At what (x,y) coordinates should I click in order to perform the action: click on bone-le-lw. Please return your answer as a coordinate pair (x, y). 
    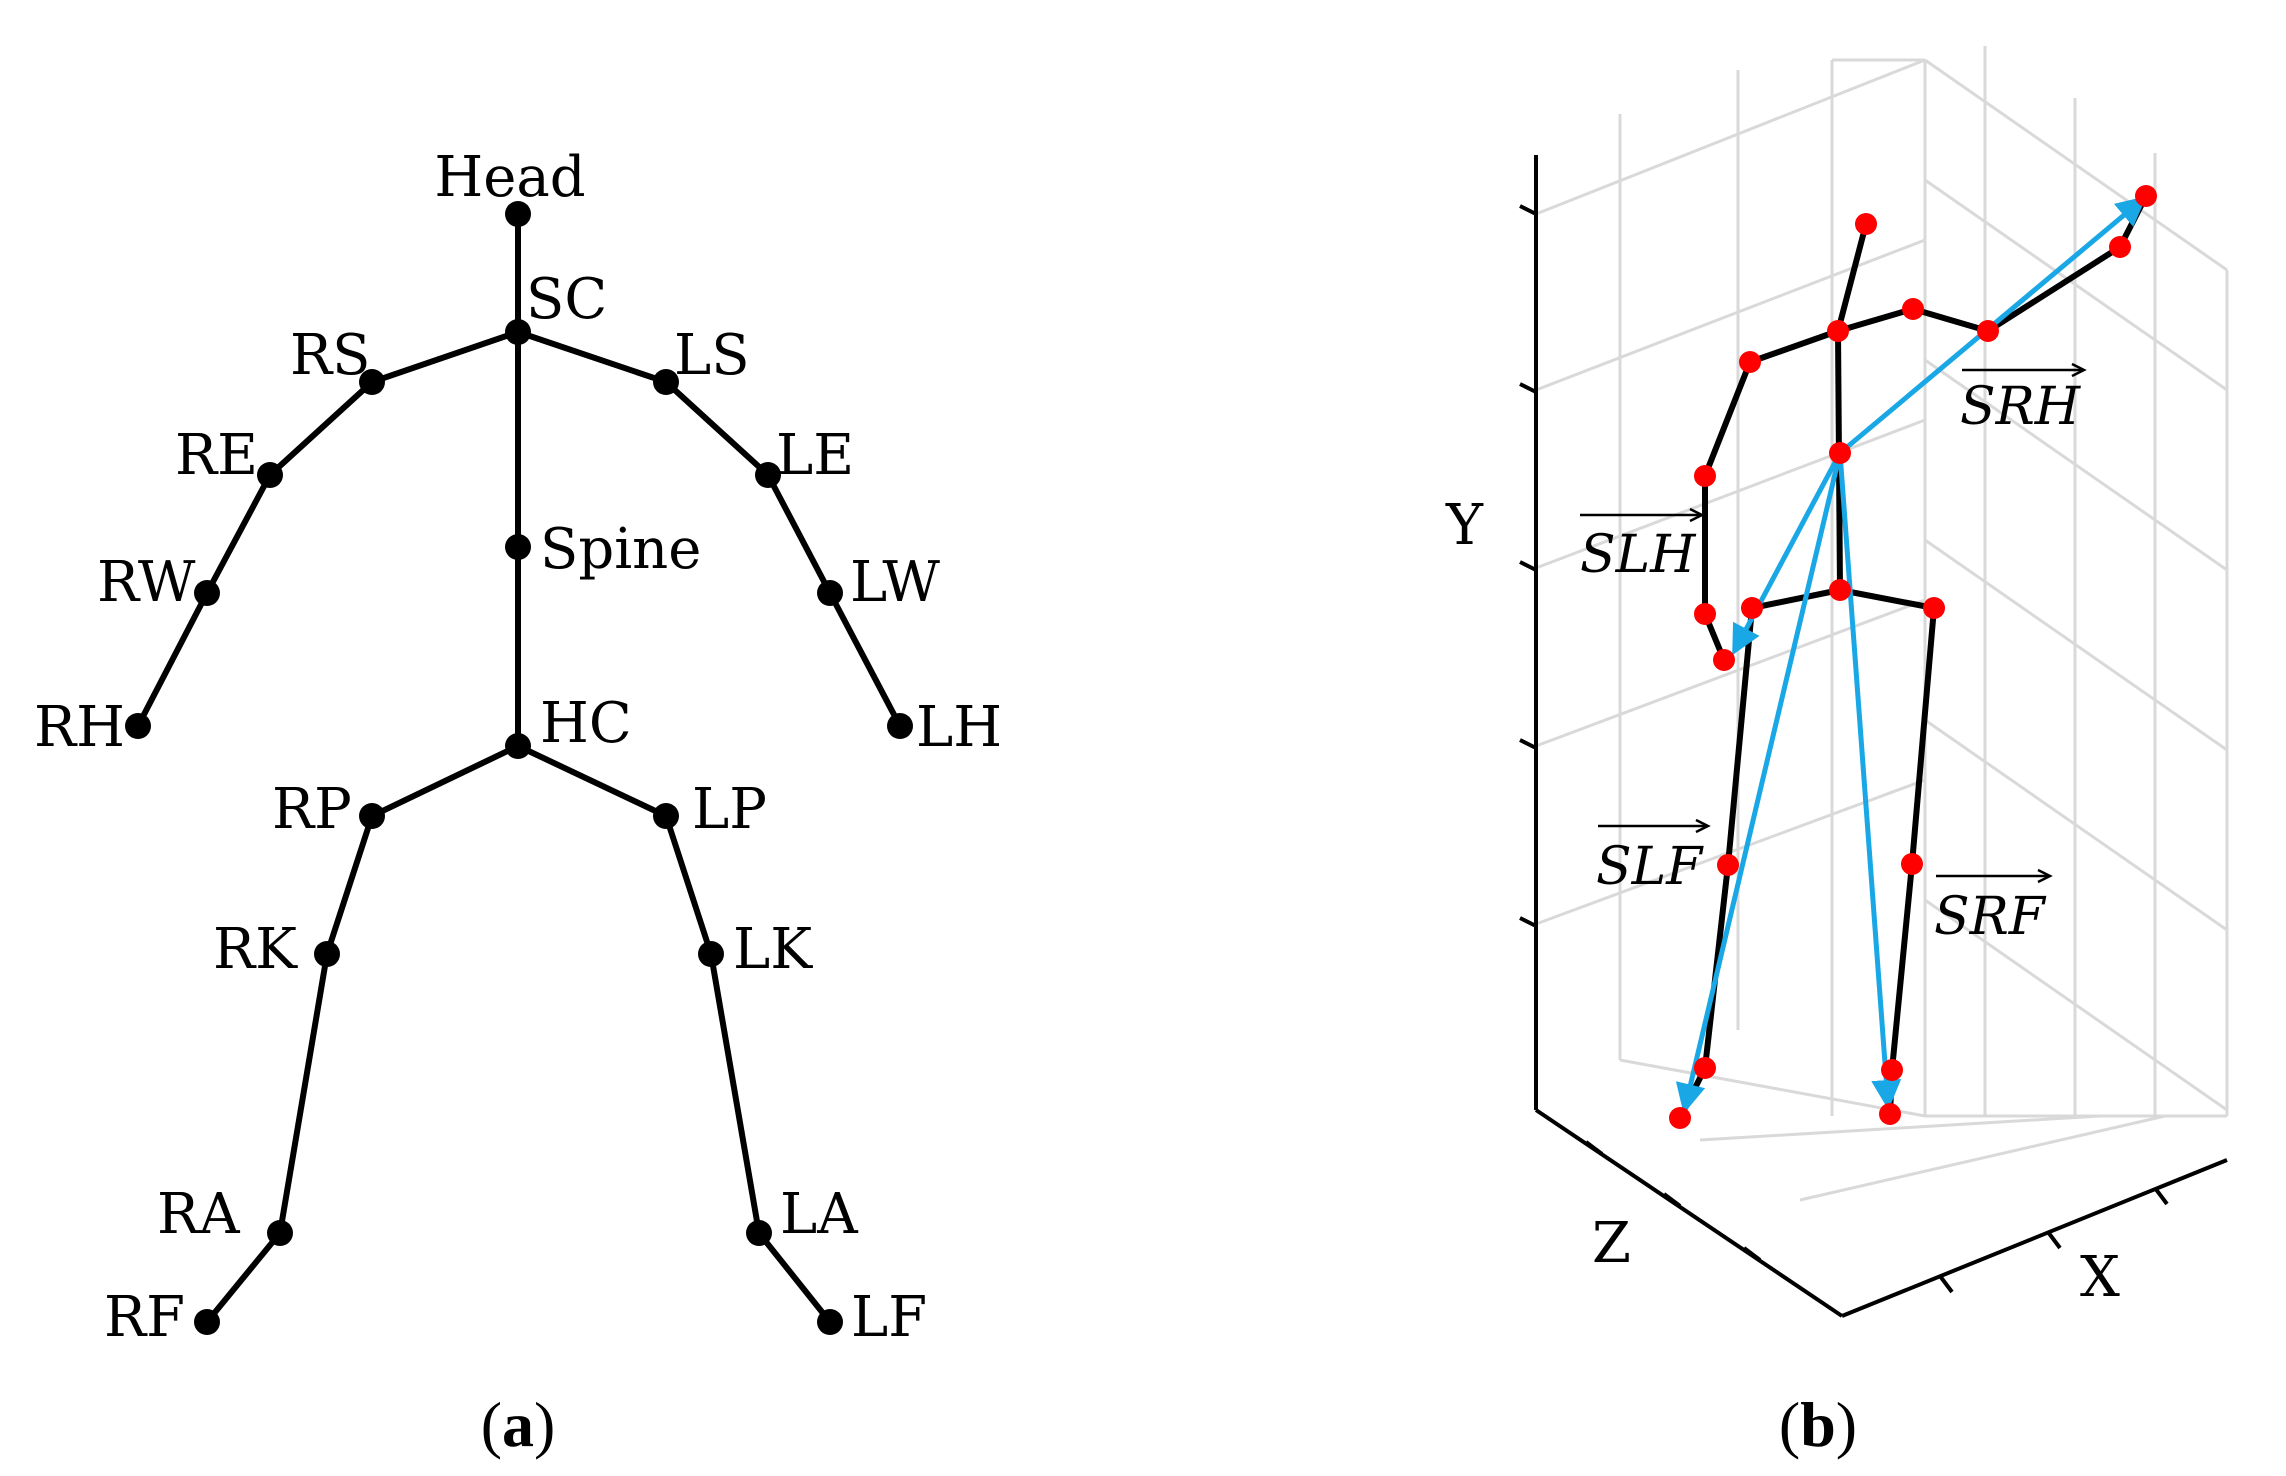
    Looking at the image, I should click on (799, 534).